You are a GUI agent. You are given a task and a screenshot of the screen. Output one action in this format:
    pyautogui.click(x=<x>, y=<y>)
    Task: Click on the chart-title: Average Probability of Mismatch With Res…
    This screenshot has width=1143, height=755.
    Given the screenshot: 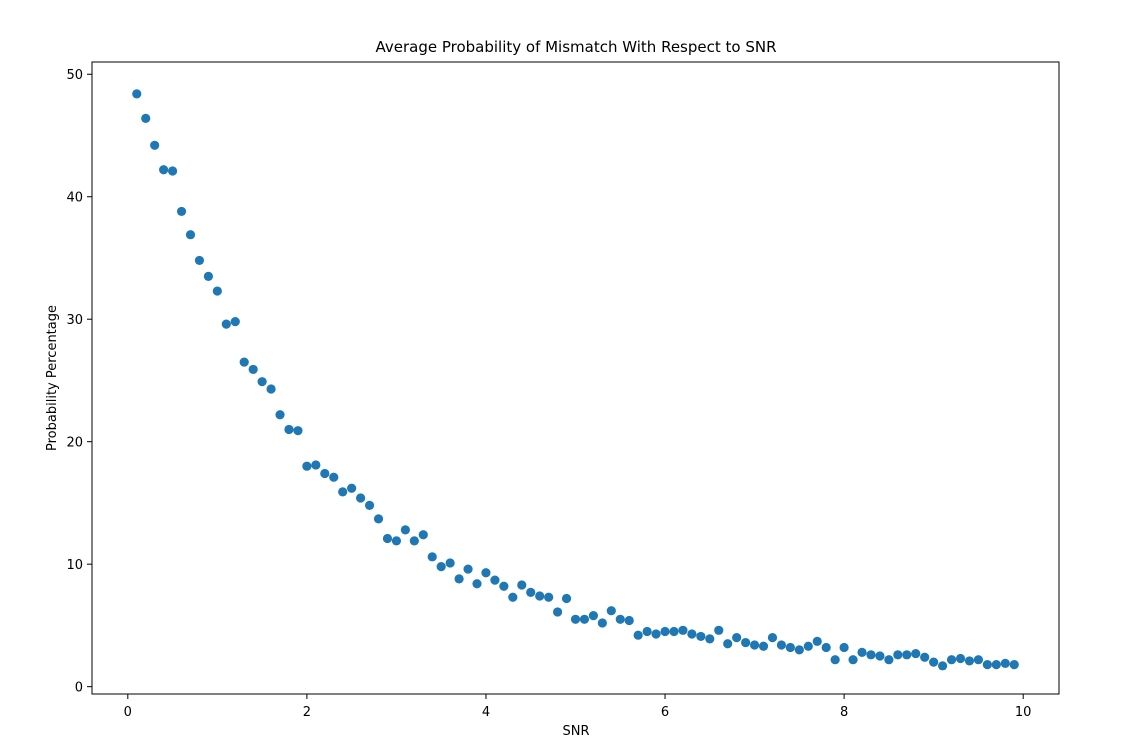 What is the action you would take?
    pyautogui.click(x=575, y=47)
    